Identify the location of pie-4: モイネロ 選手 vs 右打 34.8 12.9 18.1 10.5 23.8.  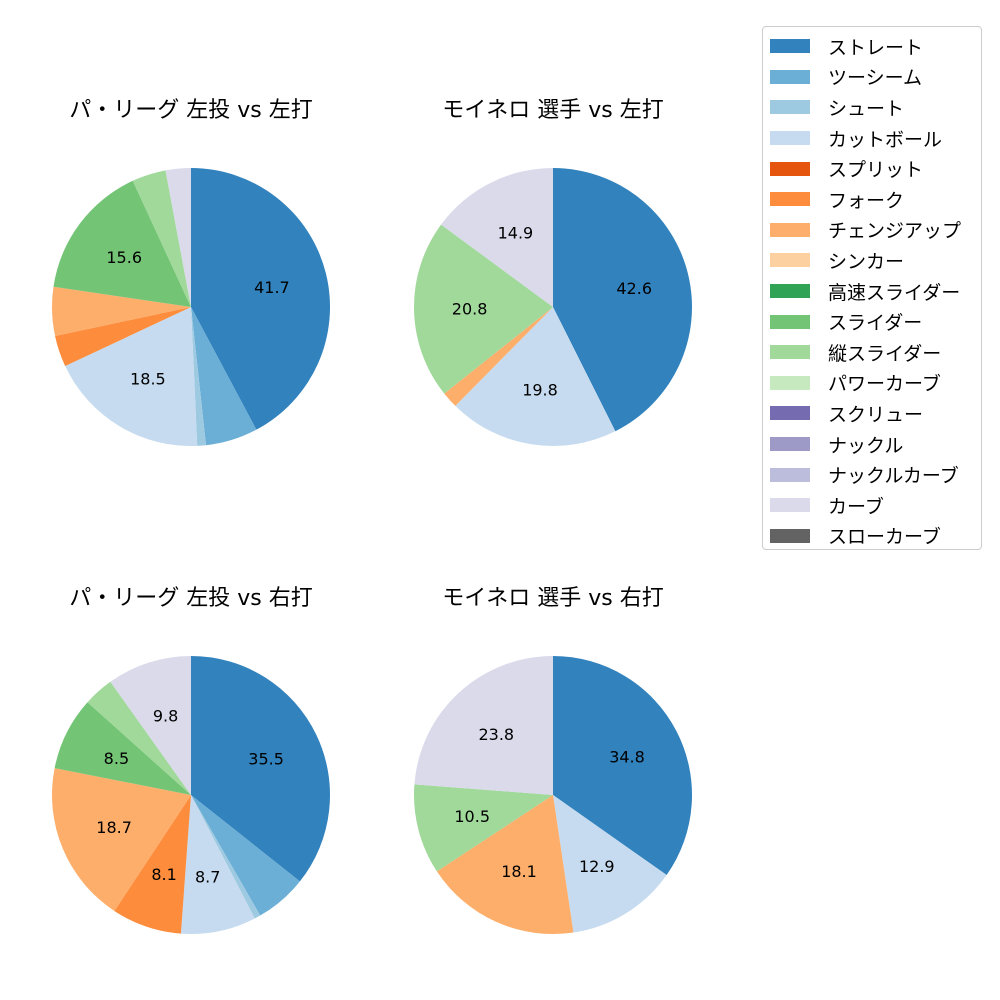
(553, 760).